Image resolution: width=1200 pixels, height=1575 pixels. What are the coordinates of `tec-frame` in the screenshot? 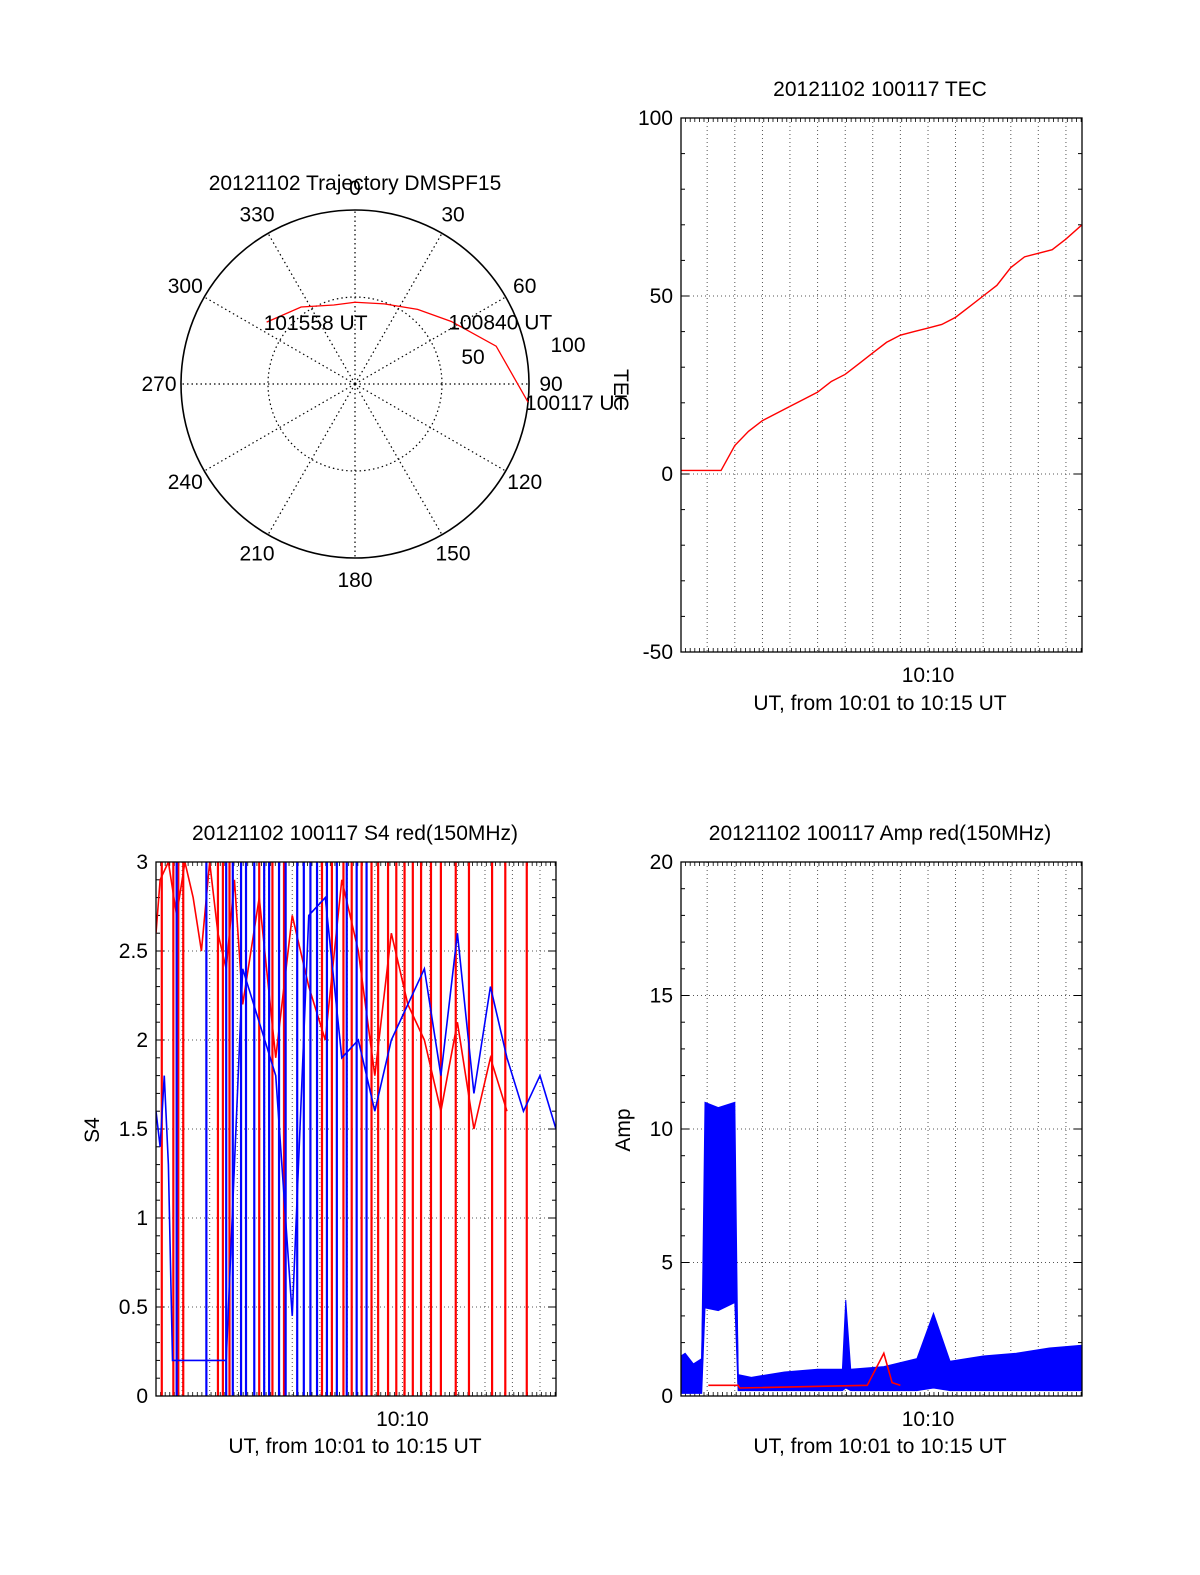 It's located at (881, 385).